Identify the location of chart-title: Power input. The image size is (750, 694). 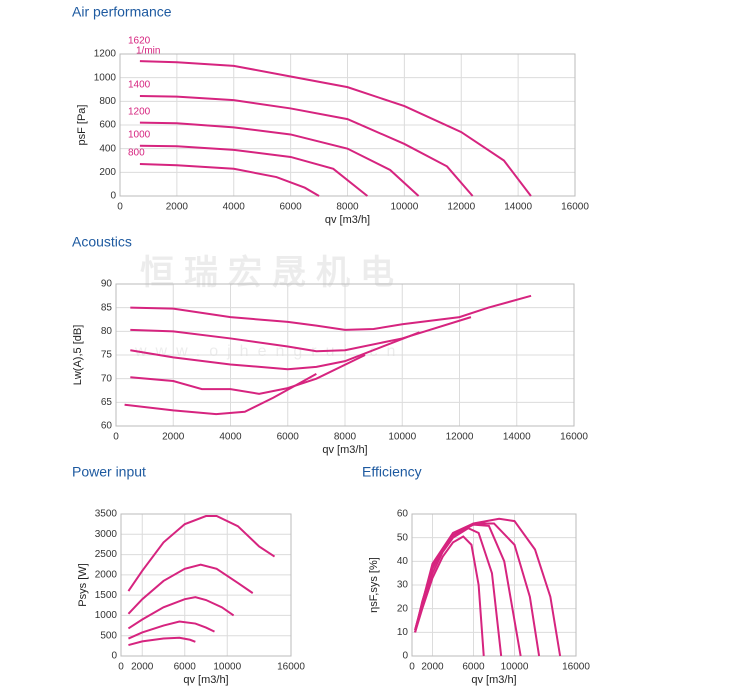
(109, 472).